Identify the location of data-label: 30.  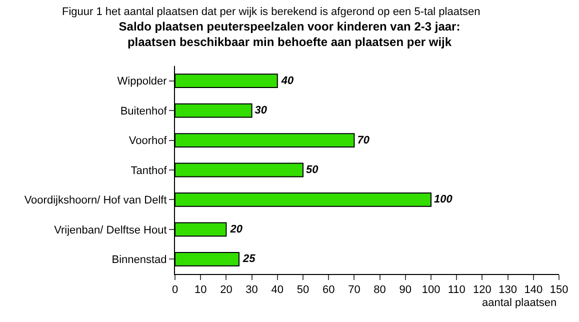
(261, 110).